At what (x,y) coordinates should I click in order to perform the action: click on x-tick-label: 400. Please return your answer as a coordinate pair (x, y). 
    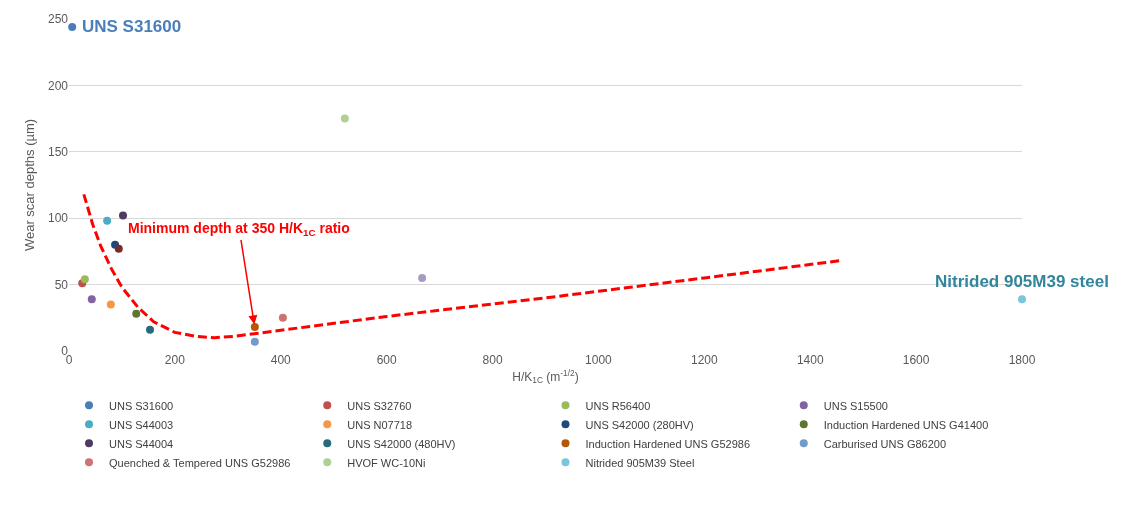
    Looking at the image, I should click on (281, 360).